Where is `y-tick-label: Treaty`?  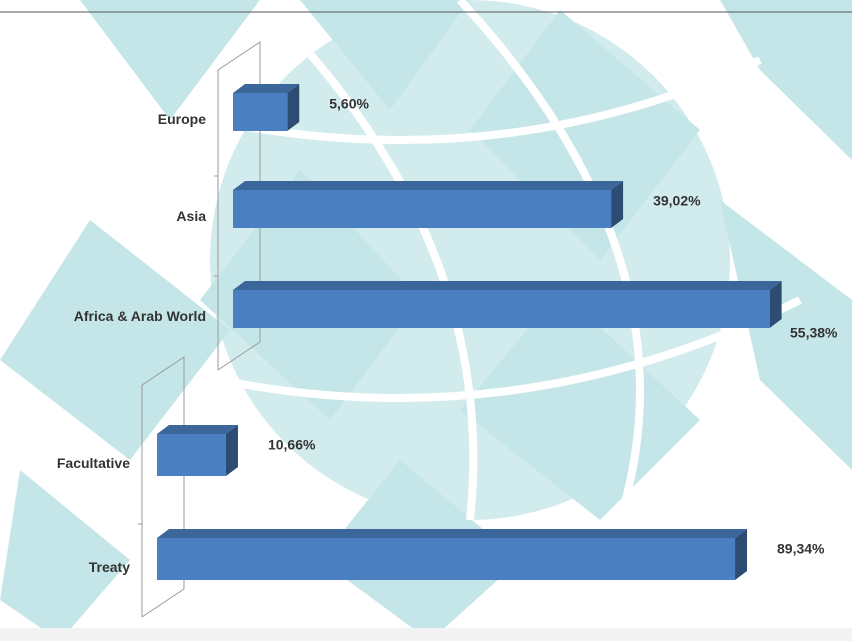 y-tick-label: Treaty is located at coordinates (109, 567).